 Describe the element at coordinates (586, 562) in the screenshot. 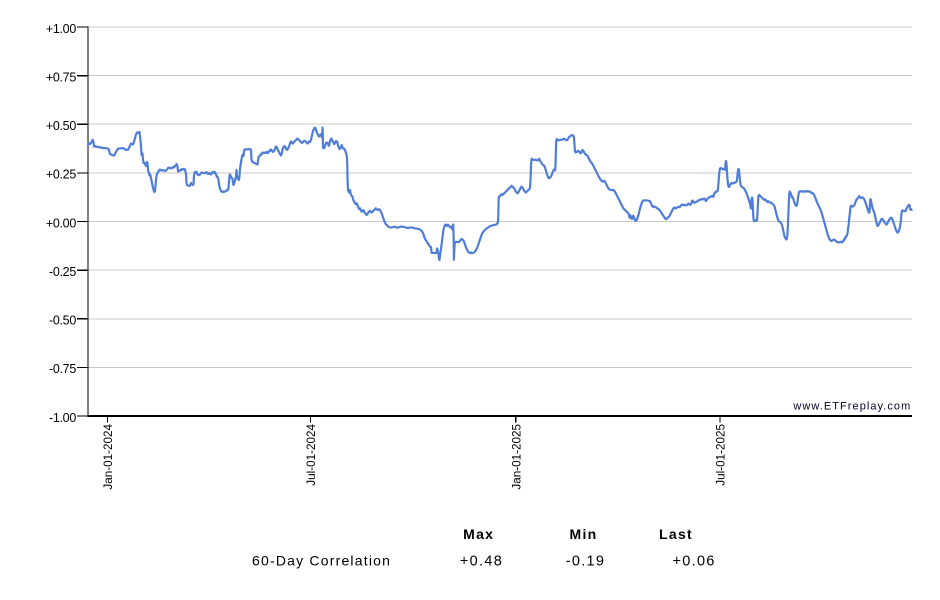

I see `svg-text: -0.19` at that location.